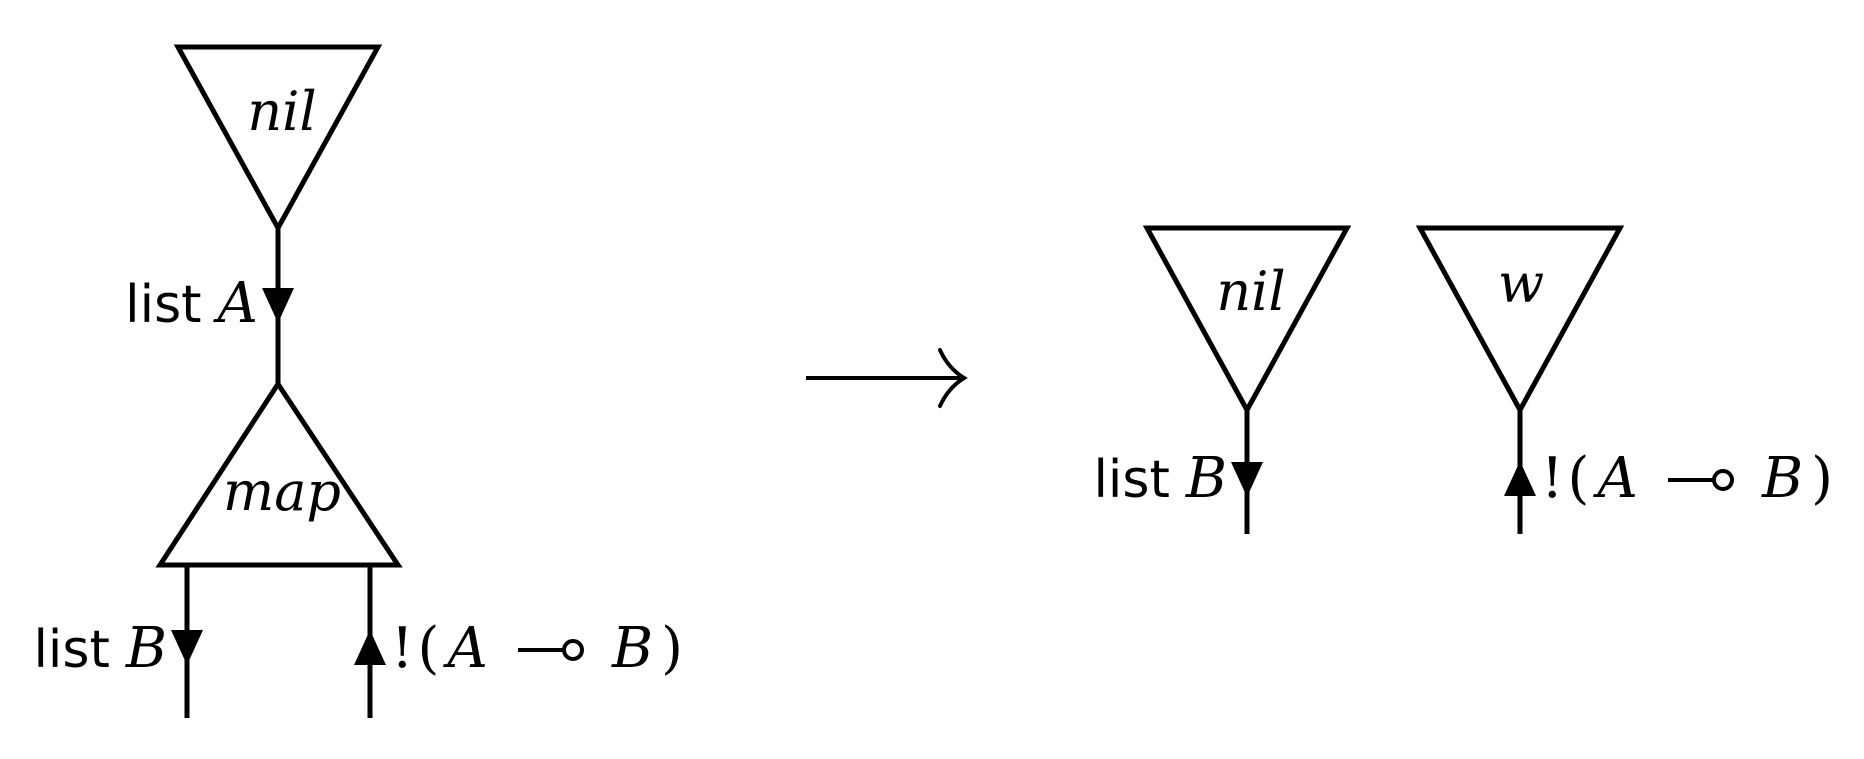 The image size is (1864, 759). Describe the element at coordinates (278, 305) in the screenshot. I see `left-wire-list-a-arrowhead` at that location.